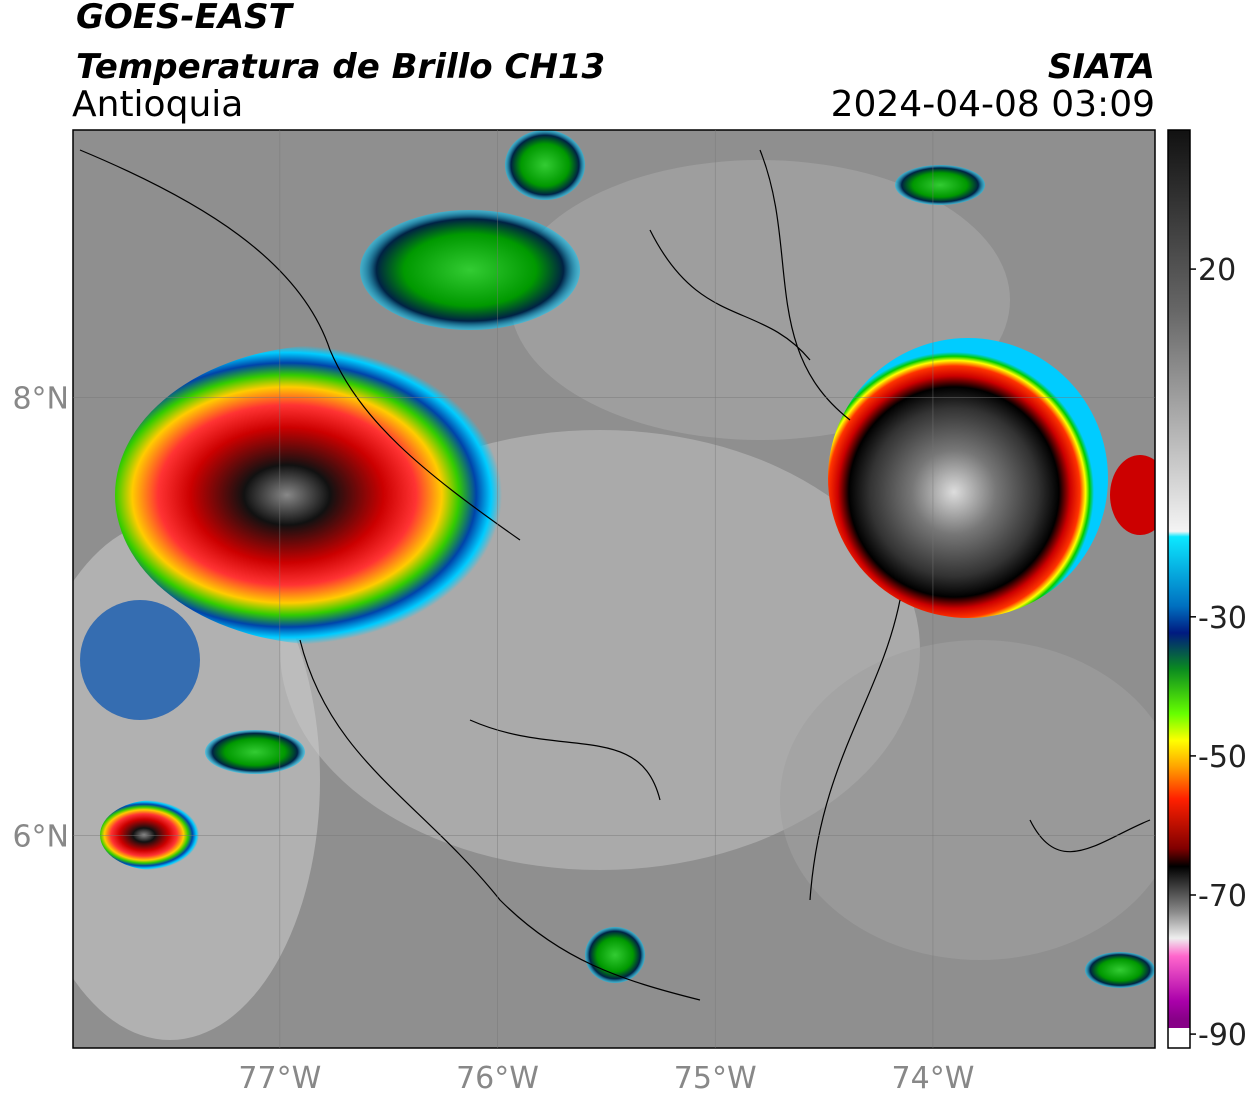  What do you see at coordinates (1222, 1035) in the screenshot?
I see `colorbar-tick-label: -90` at bounding box center [1222, 1035].